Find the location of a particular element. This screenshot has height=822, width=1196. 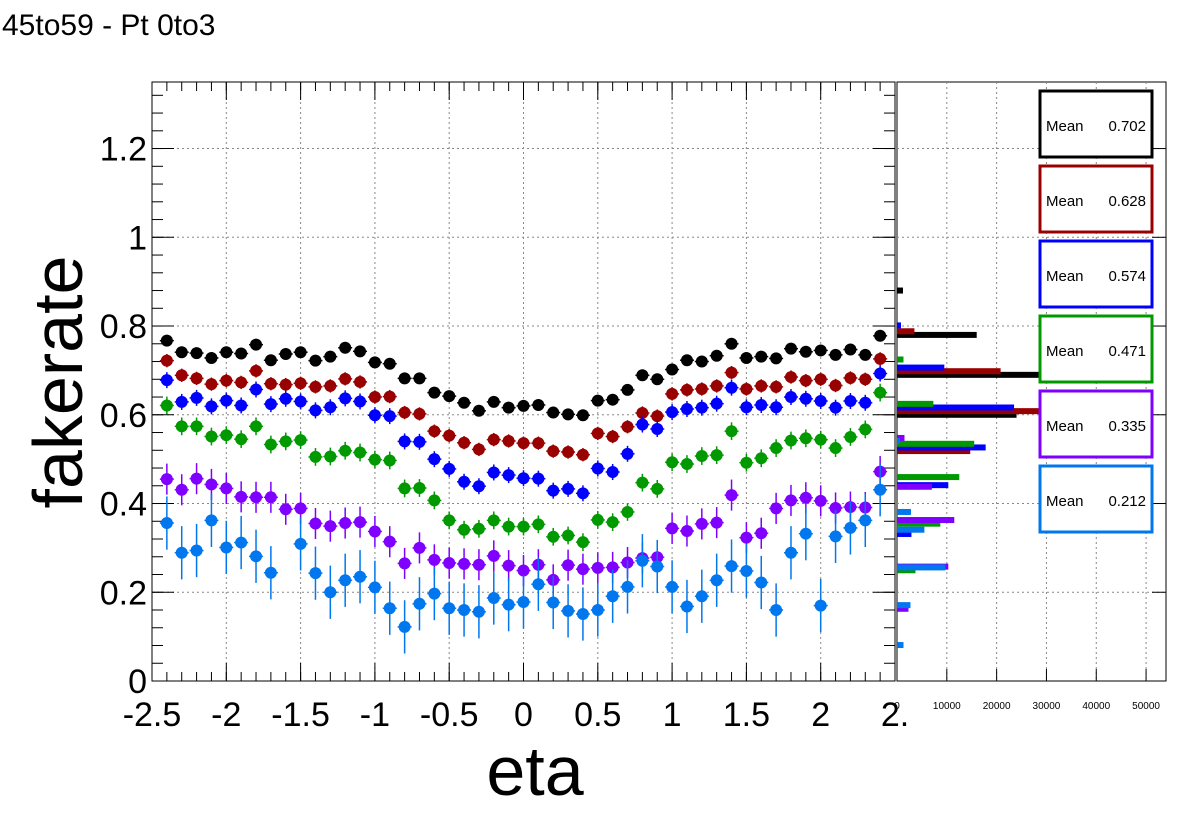

stat-label: Mean is located at coordinates (1065, 351).